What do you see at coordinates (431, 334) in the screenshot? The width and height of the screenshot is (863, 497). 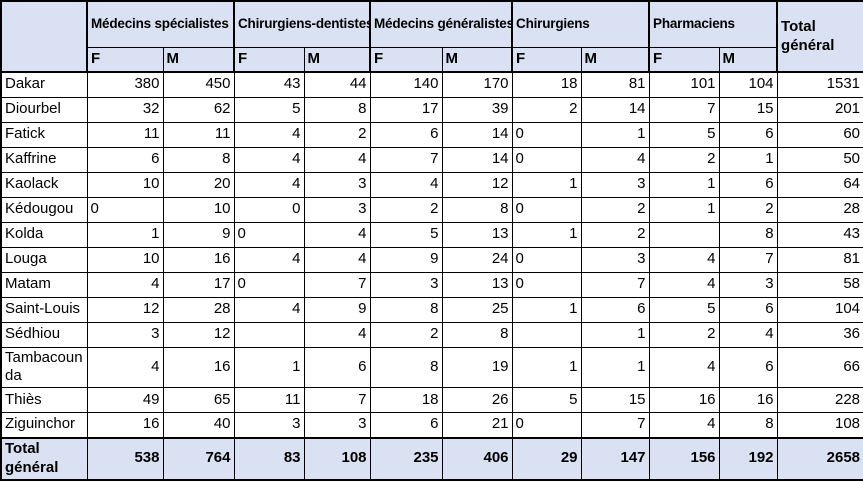 I see `table-row: Sédhiou 3 12 4 2 8 1 2 4 36` at bounding box center [431, 334].